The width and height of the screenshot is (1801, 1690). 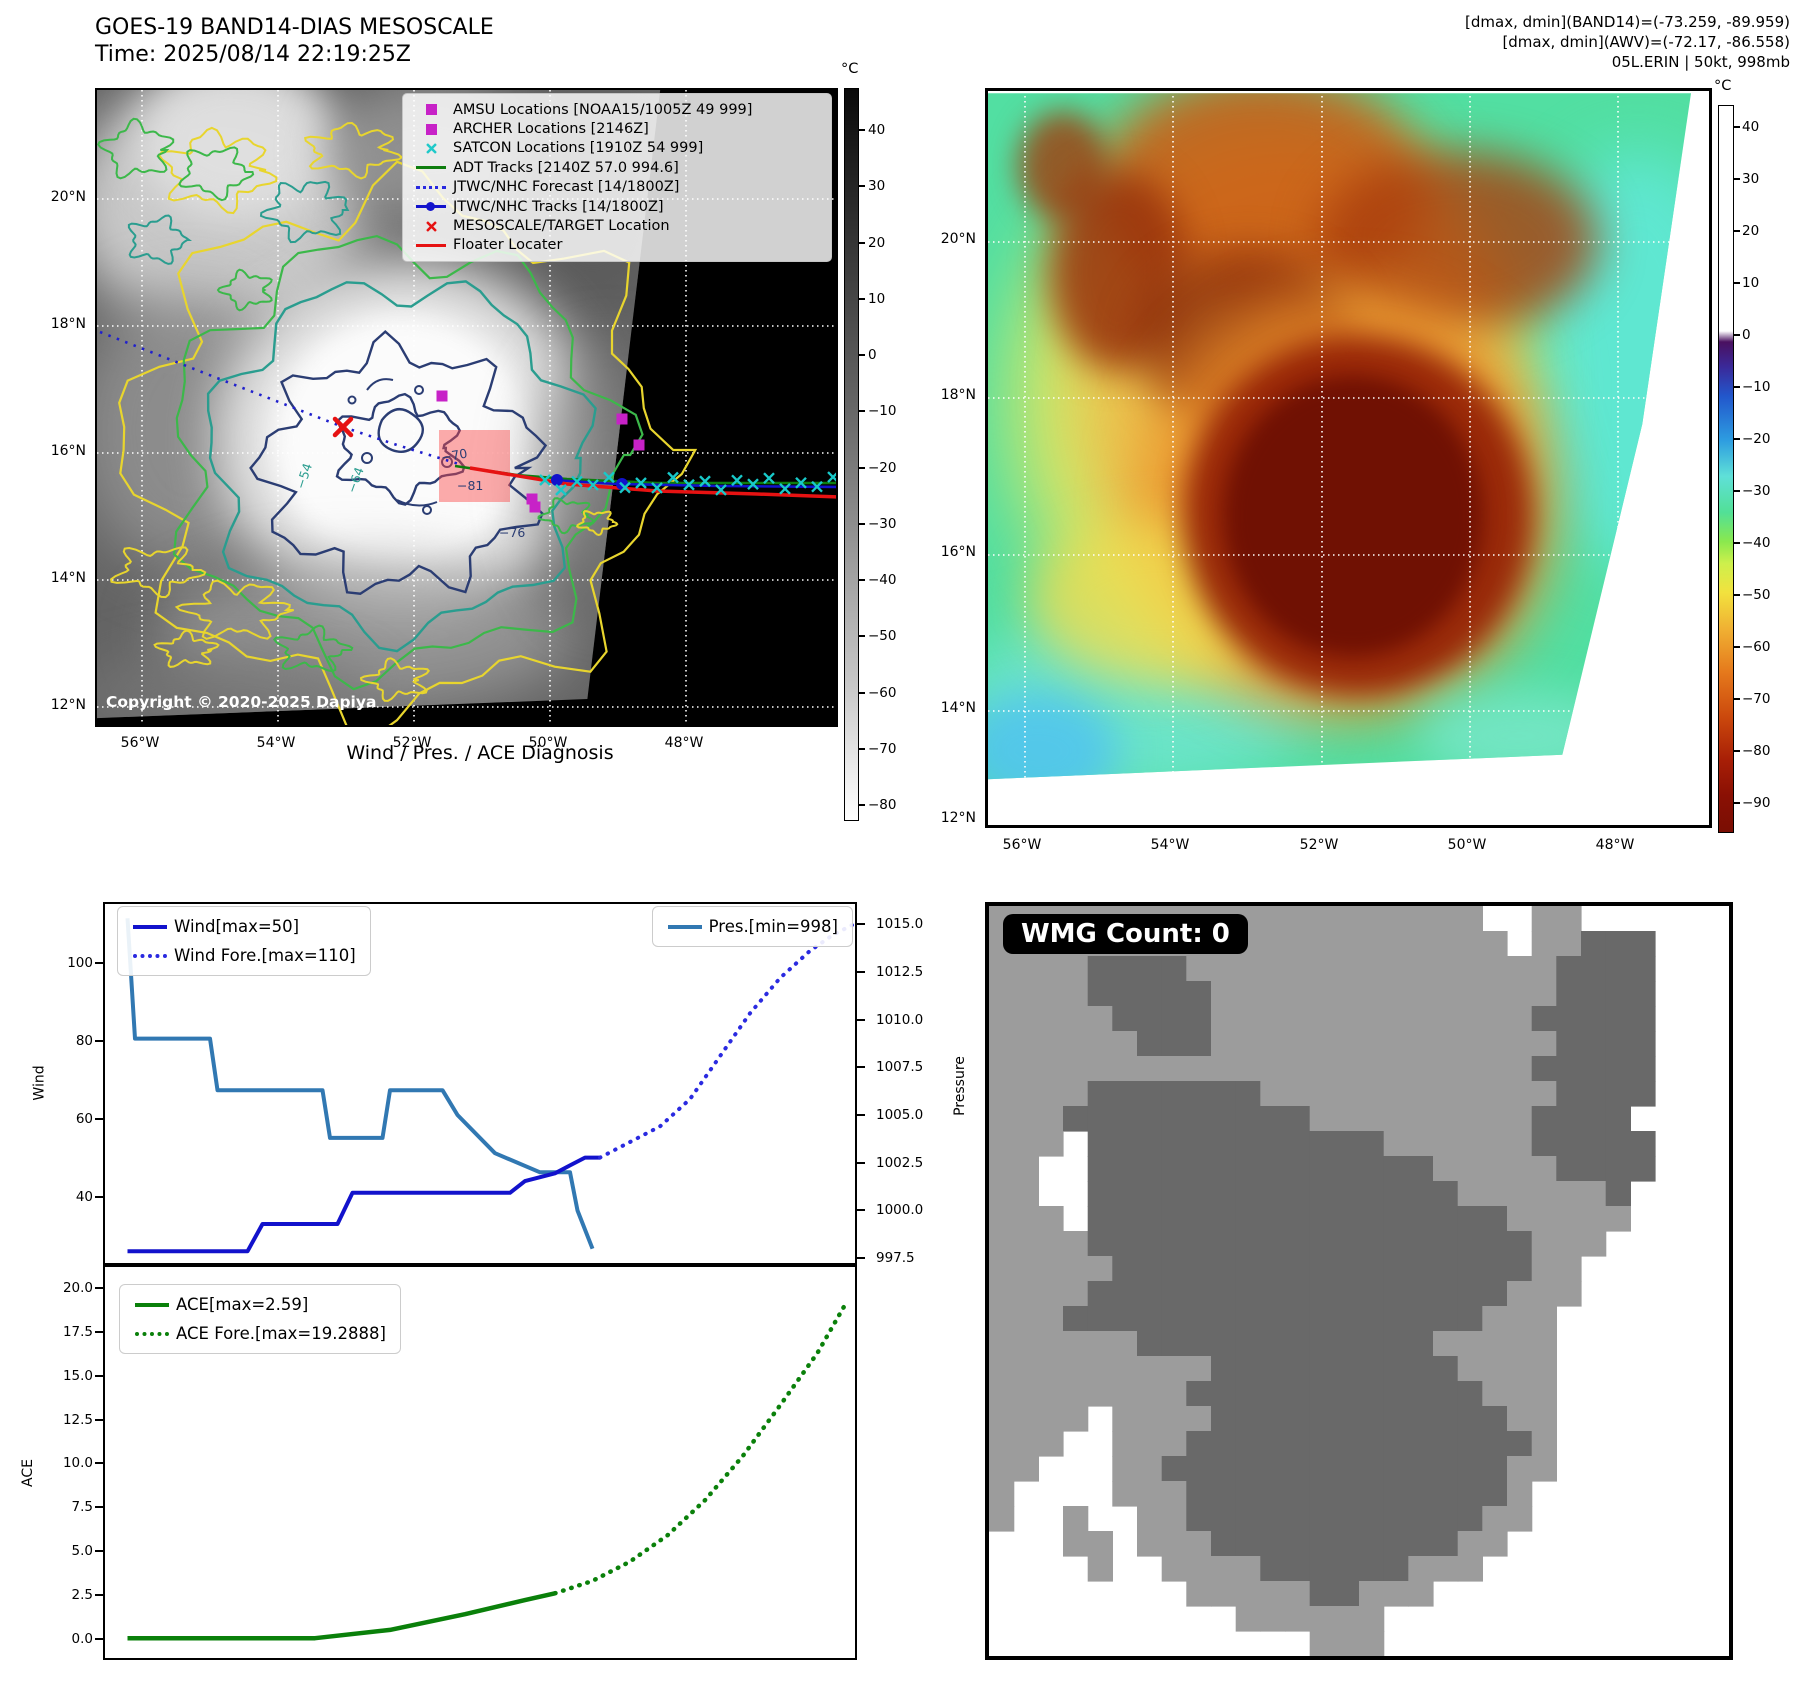 I want to click on ace-tick-mark, so click(x=99, y=1375).